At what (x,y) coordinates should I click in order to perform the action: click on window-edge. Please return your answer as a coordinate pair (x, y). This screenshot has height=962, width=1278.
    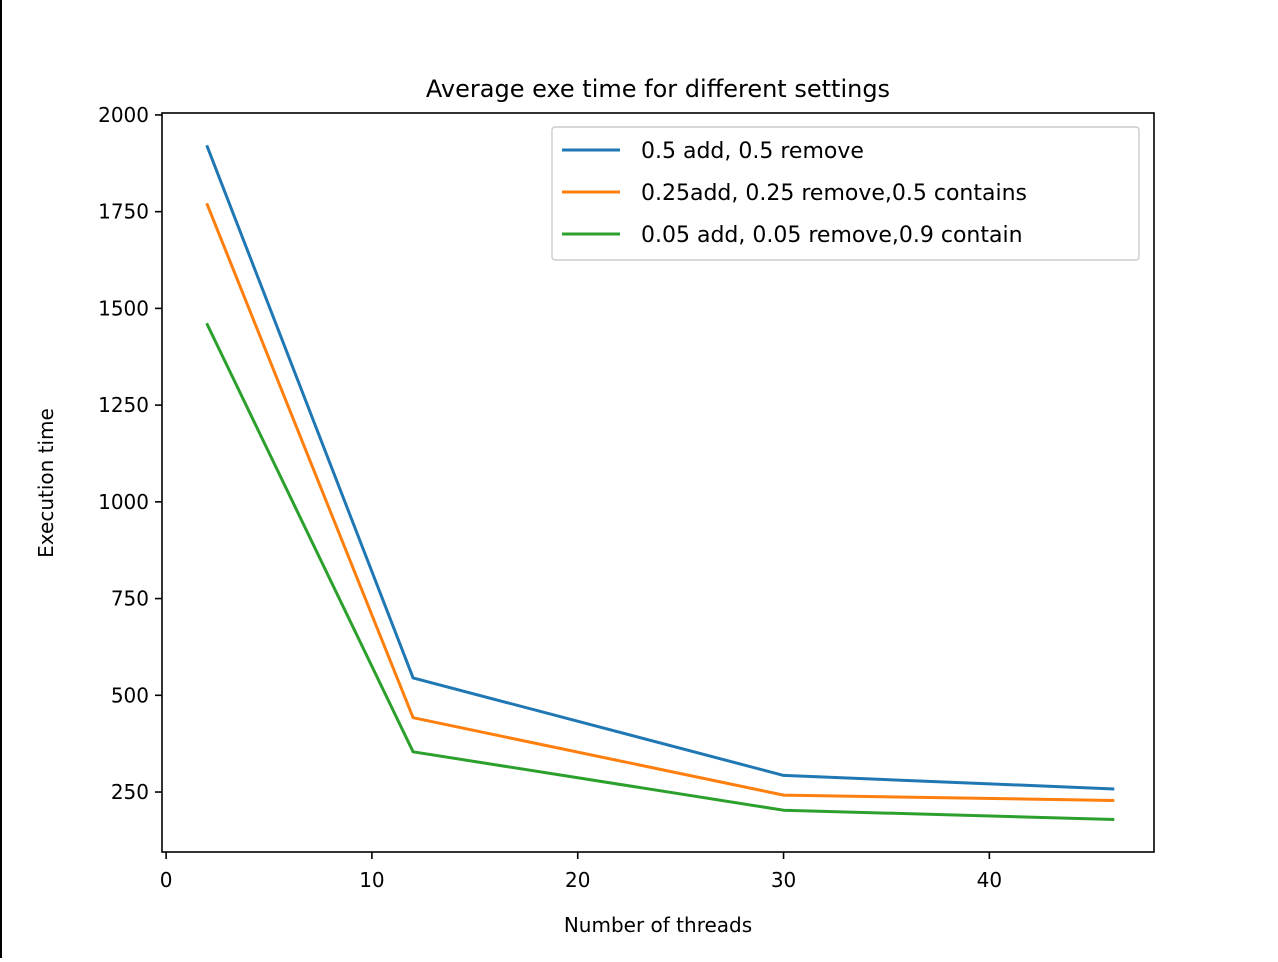
    Looking at the image, I should click on (1, 479).